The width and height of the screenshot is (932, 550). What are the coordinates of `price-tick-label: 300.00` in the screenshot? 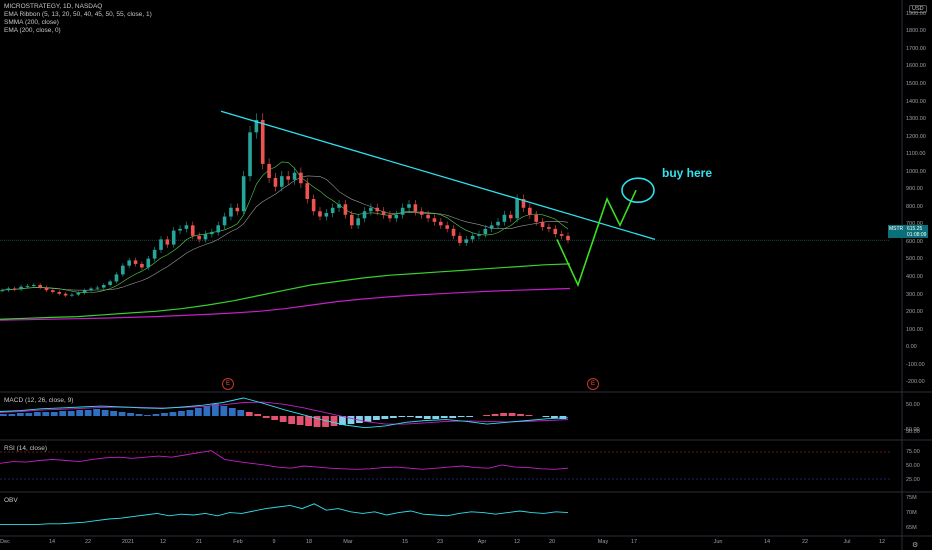 It's located at (914, 294).